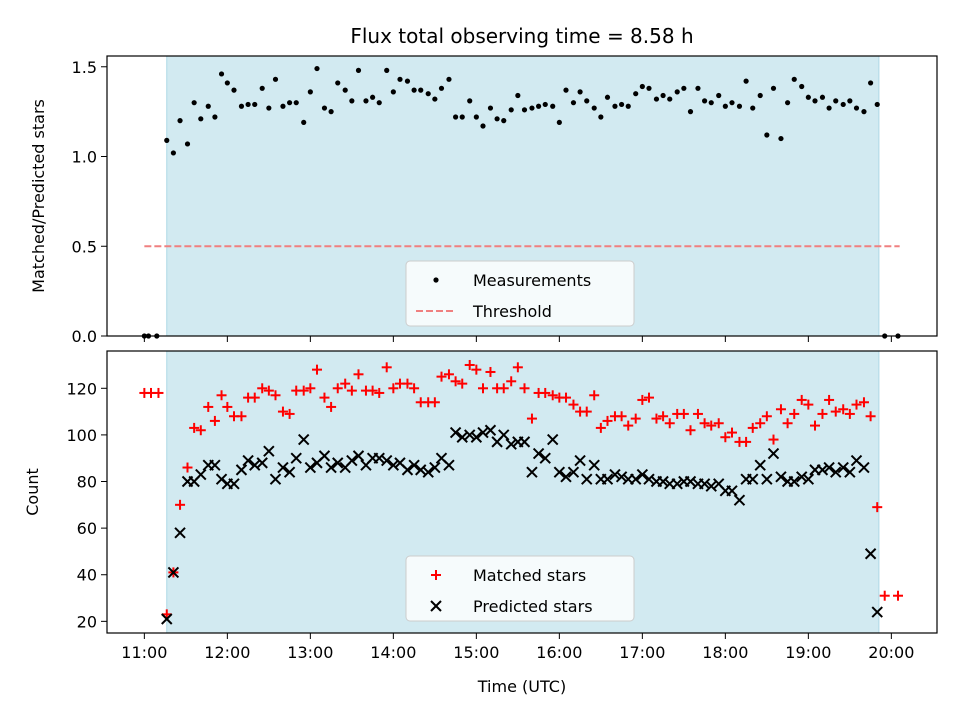  I want to click on y-tick-label: 40, so click(87, 575).